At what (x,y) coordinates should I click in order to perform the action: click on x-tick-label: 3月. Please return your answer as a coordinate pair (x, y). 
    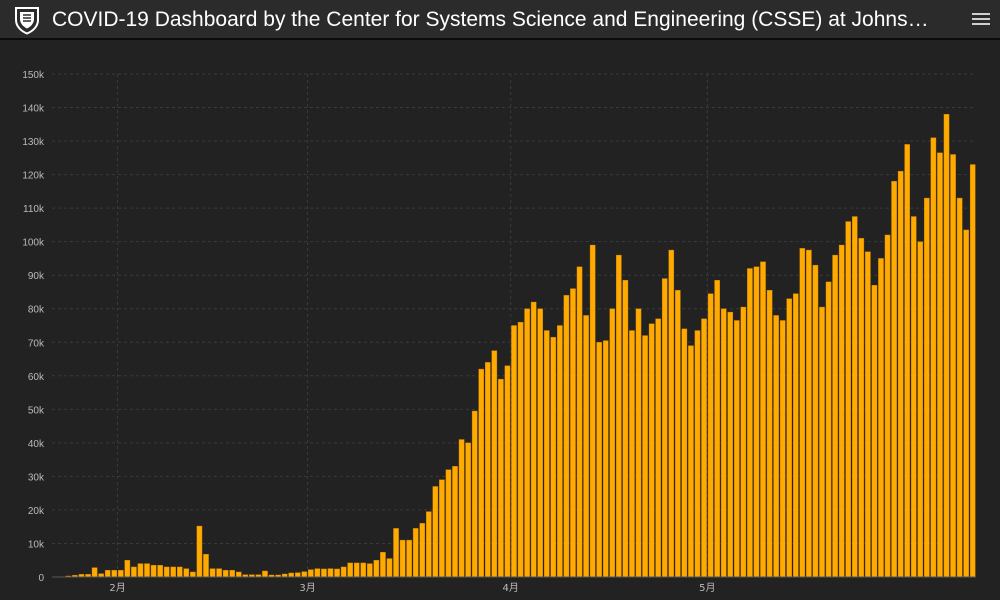
    Looking at the image, I should click on (307, 588).